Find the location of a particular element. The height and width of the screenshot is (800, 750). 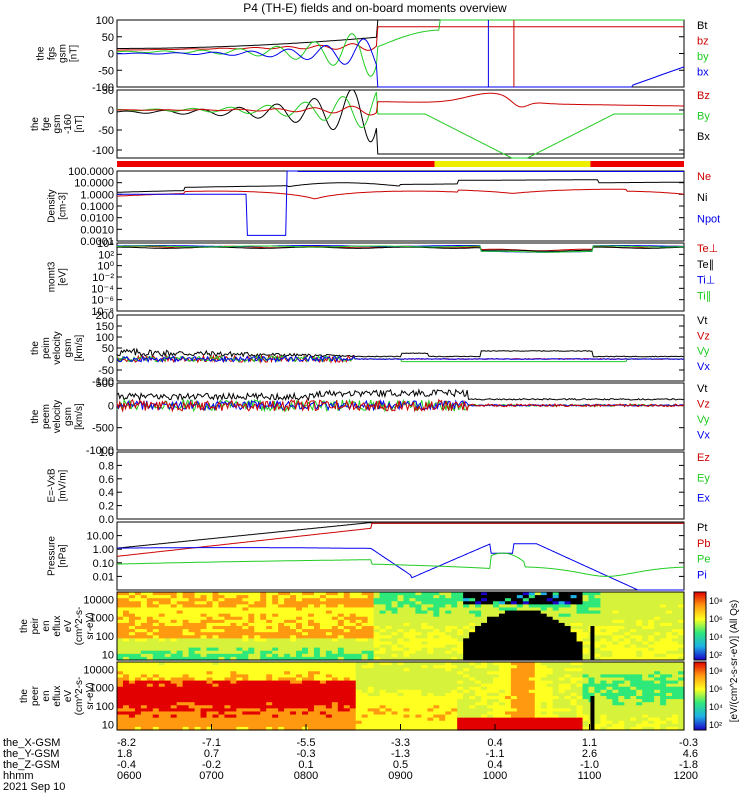

colorbar-tick: 10⁸ is located at coordinates (716, 601).